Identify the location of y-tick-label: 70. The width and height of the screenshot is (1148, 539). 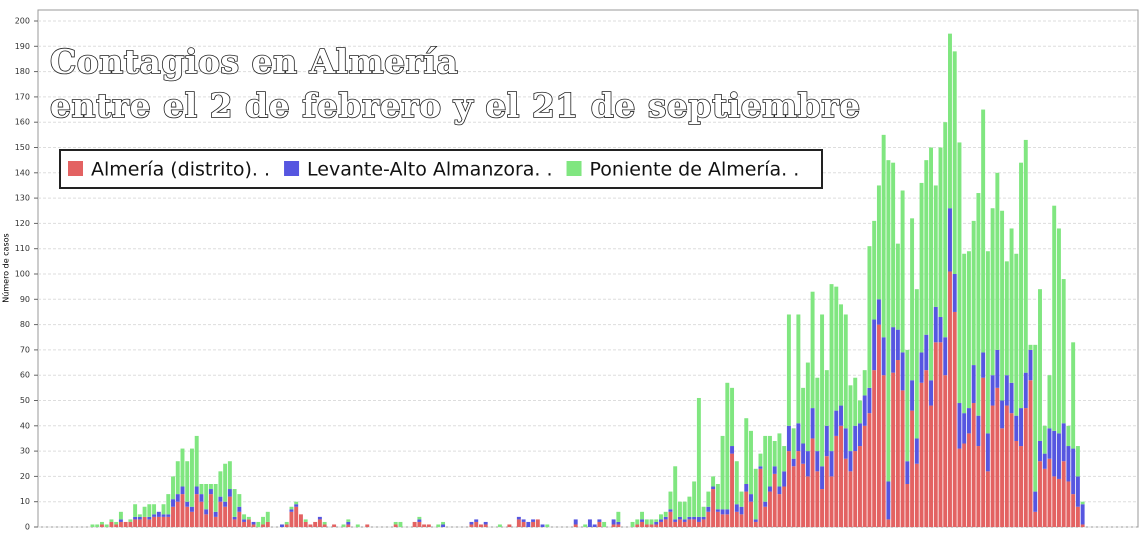
(25, 349).